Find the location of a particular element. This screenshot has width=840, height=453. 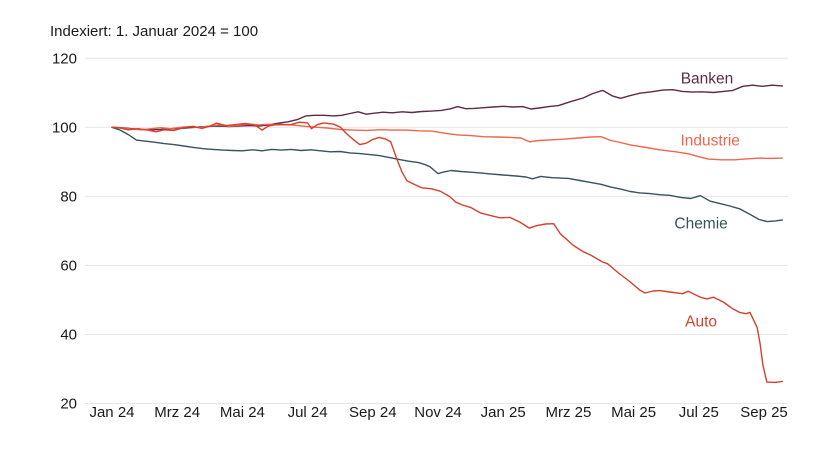

y-tick-label: 20 is located at coordinates (68, 404).